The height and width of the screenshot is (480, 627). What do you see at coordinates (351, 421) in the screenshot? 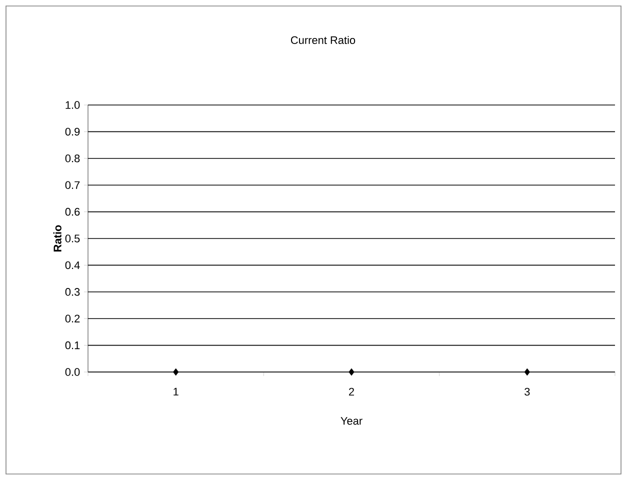
I see `x-axis-title: Year` at bounding box center [351, 421].